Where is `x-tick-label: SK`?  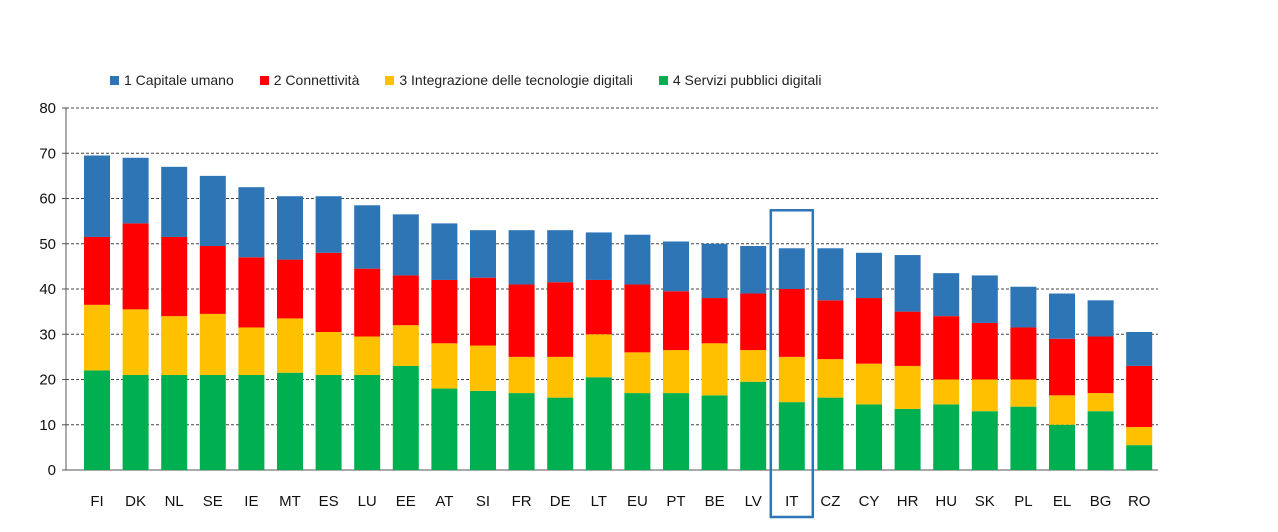 x-tick-label: SK is located at coordinates (985, 501).